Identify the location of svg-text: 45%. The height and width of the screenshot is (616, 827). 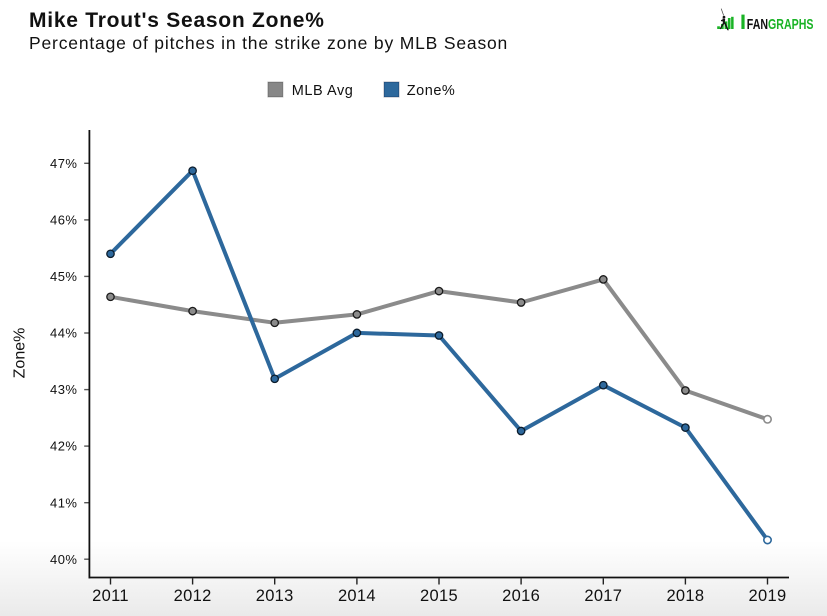
(64, 276).